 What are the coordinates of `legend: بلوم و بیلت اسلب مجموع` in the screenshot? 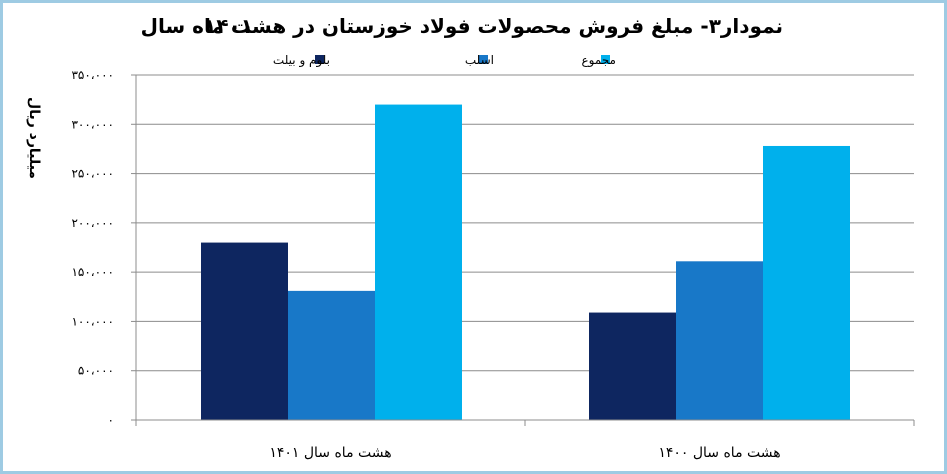 It's located at (444, 60).